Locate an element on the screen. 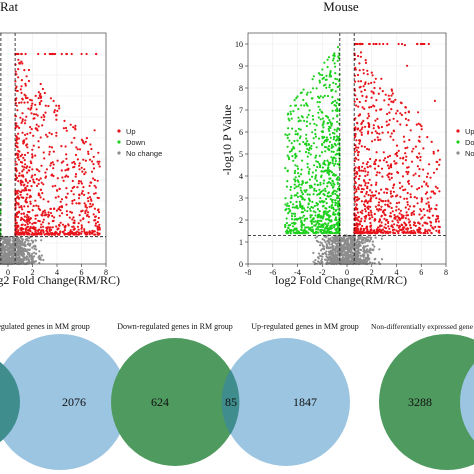 The width and height of the screenshot is (474, 474). rat-x-tick-label: 4 is located at coordinates (57, 272).